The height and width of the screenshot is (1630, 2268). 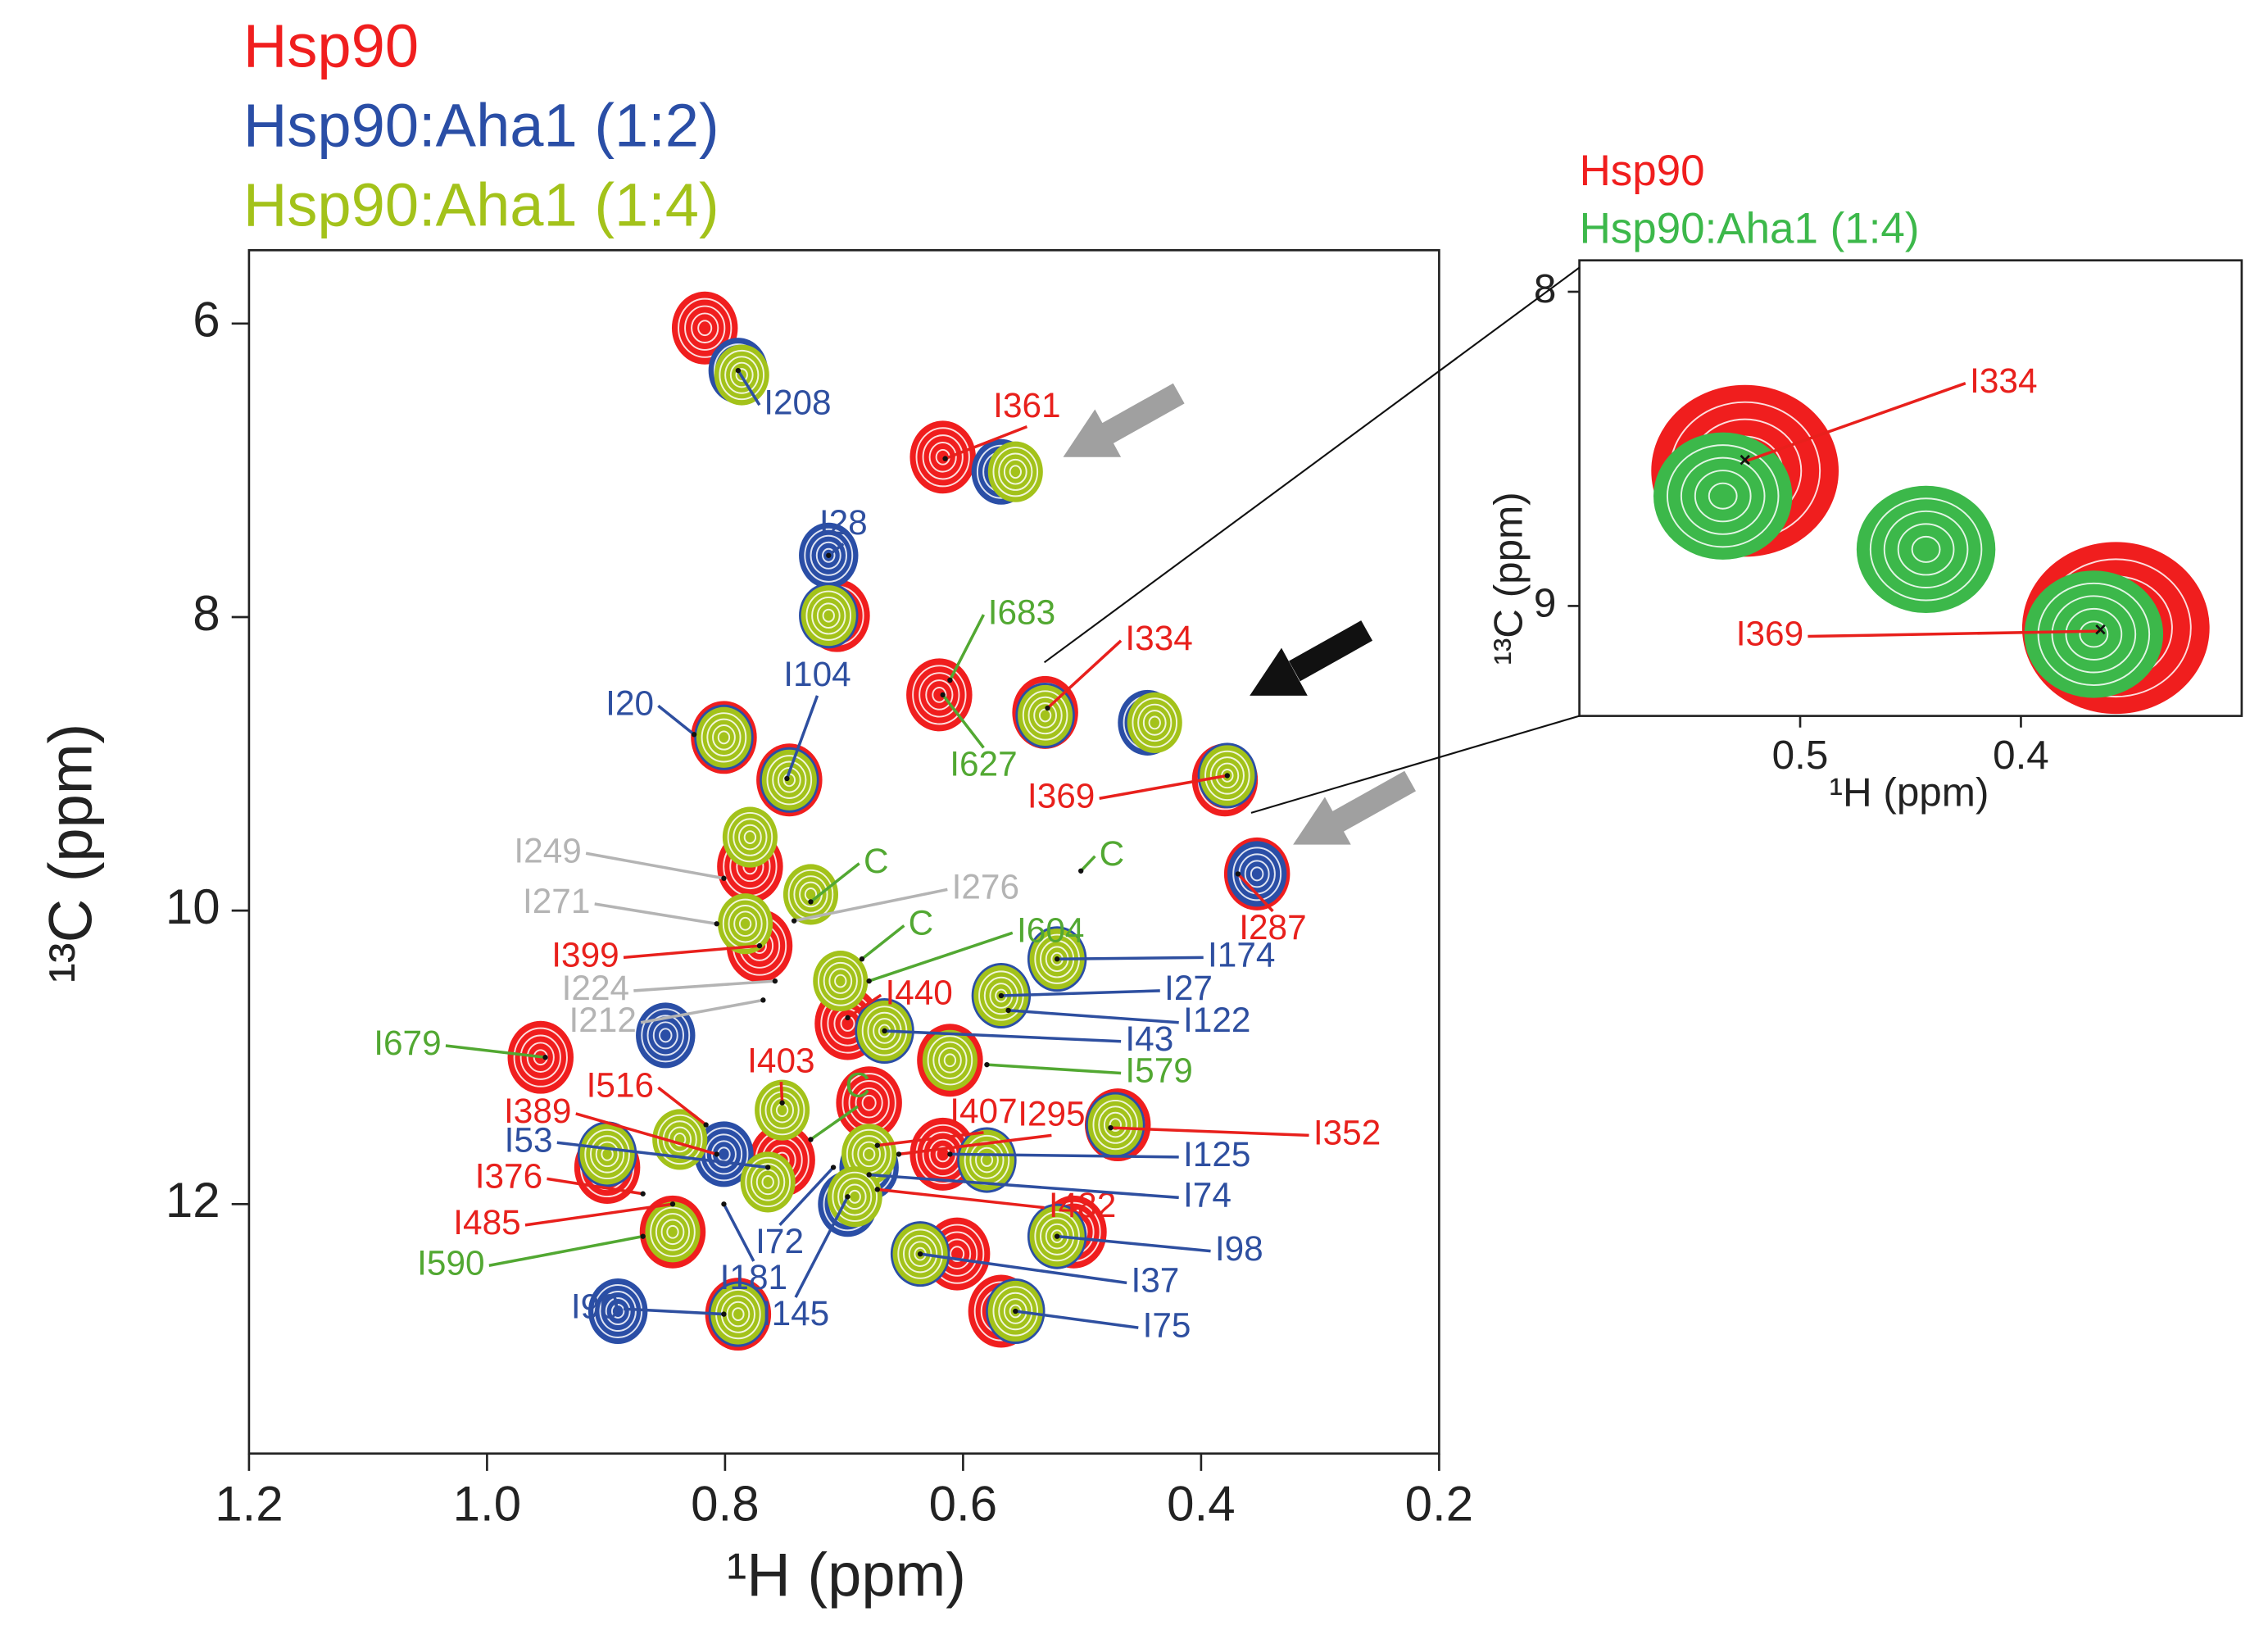 What do you see at coordinates (843, 522) in the screenshot?
I see `peak-label: I28` at bounding box center [843, 522].